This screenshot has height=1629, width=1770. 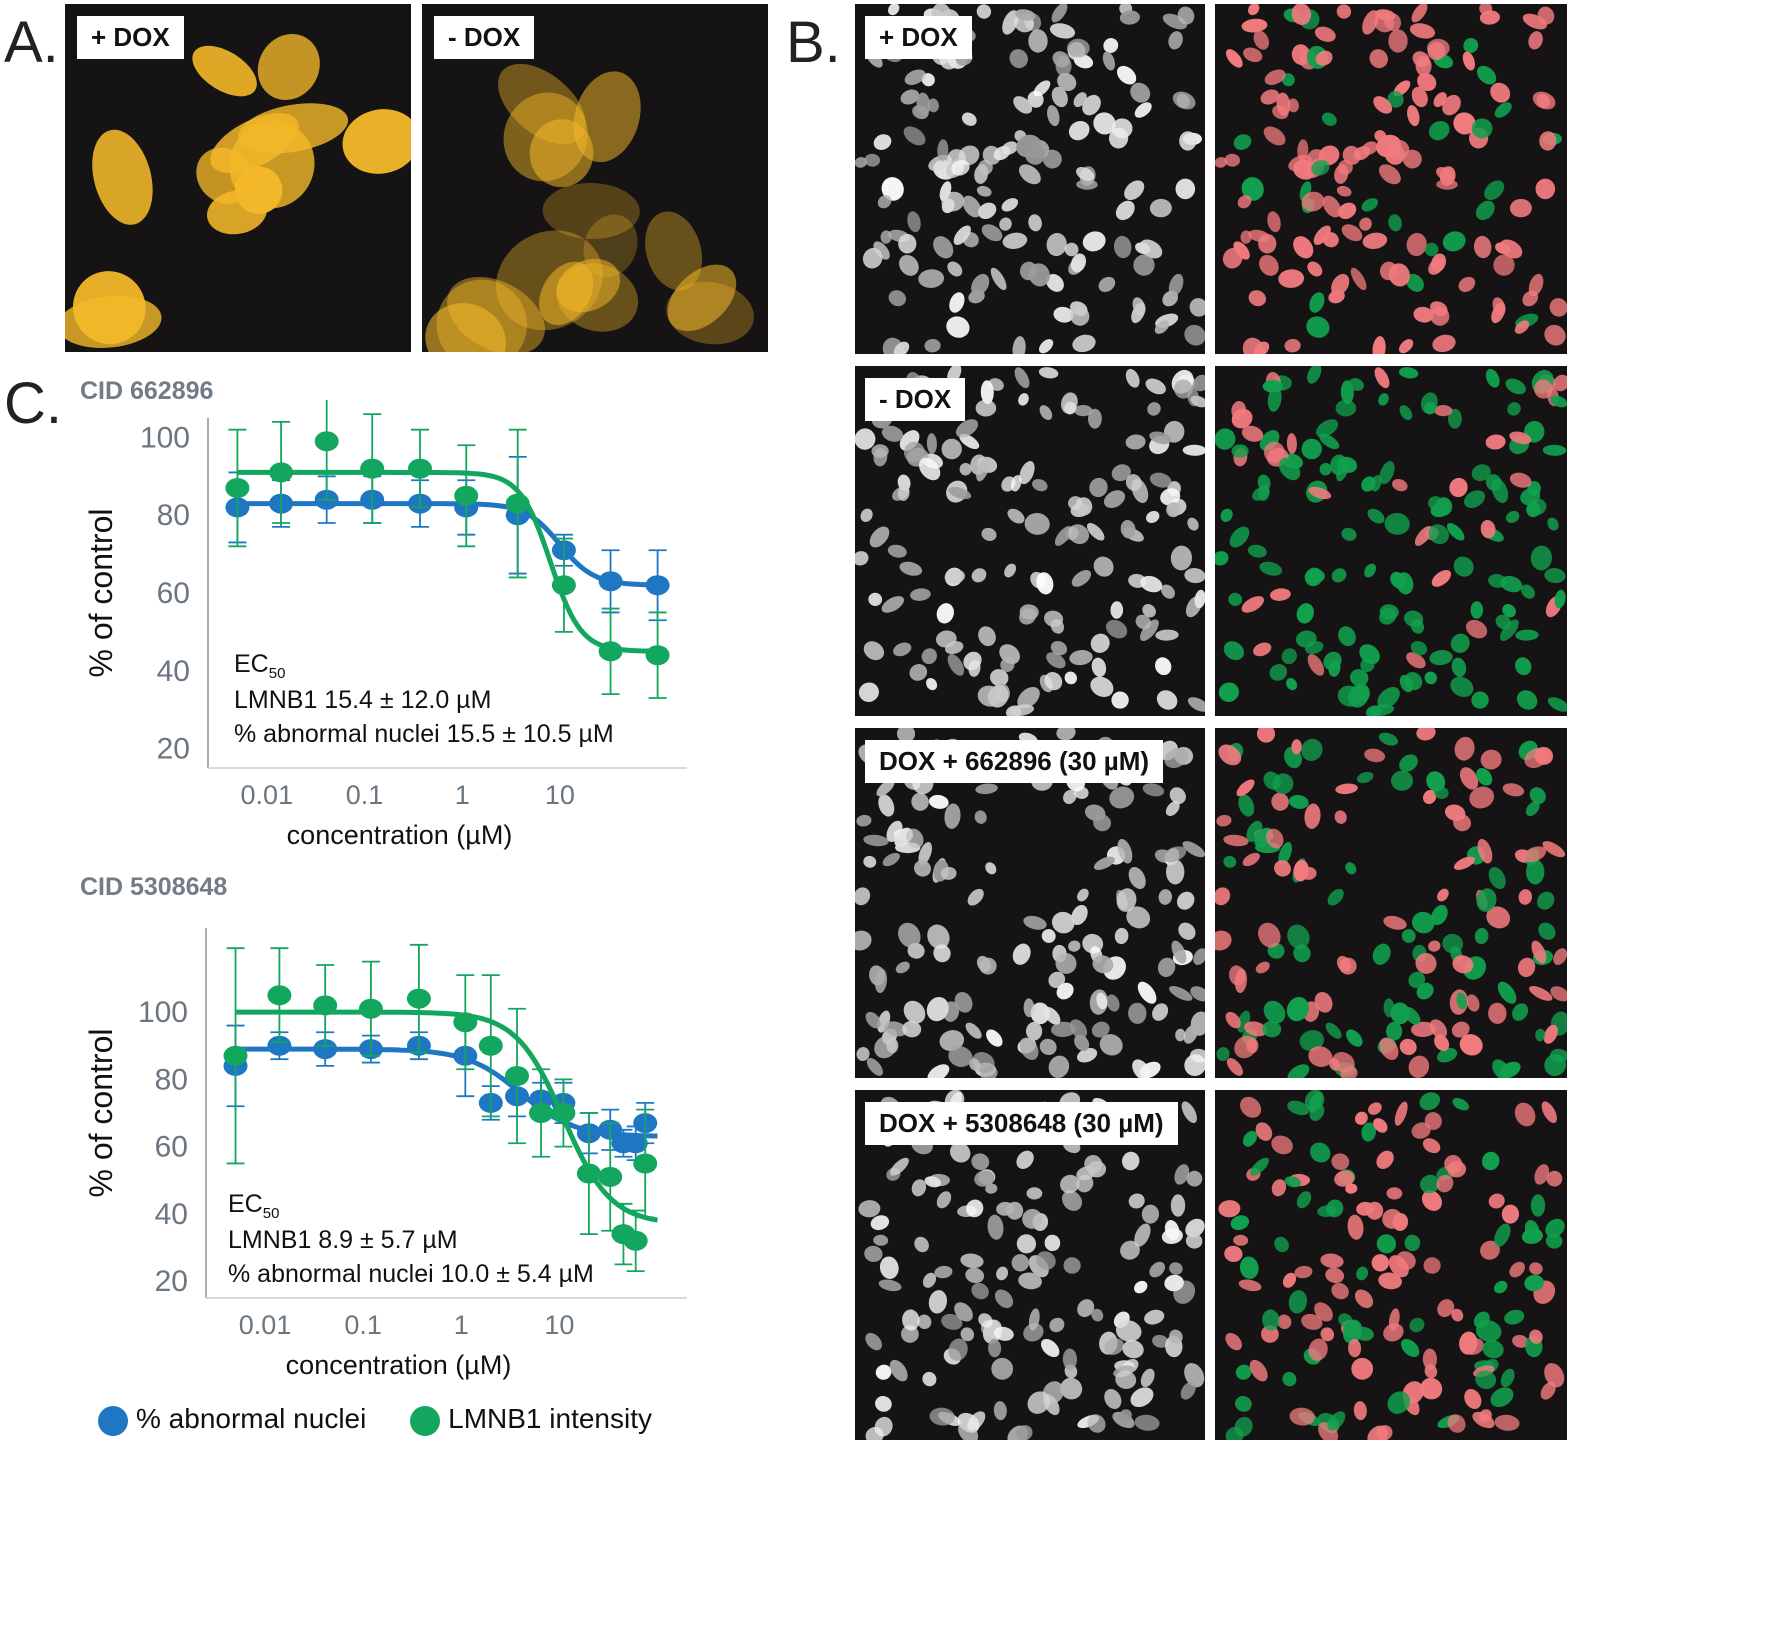 I want to click on panel-a-letter: A., so click(x=31, y=42).